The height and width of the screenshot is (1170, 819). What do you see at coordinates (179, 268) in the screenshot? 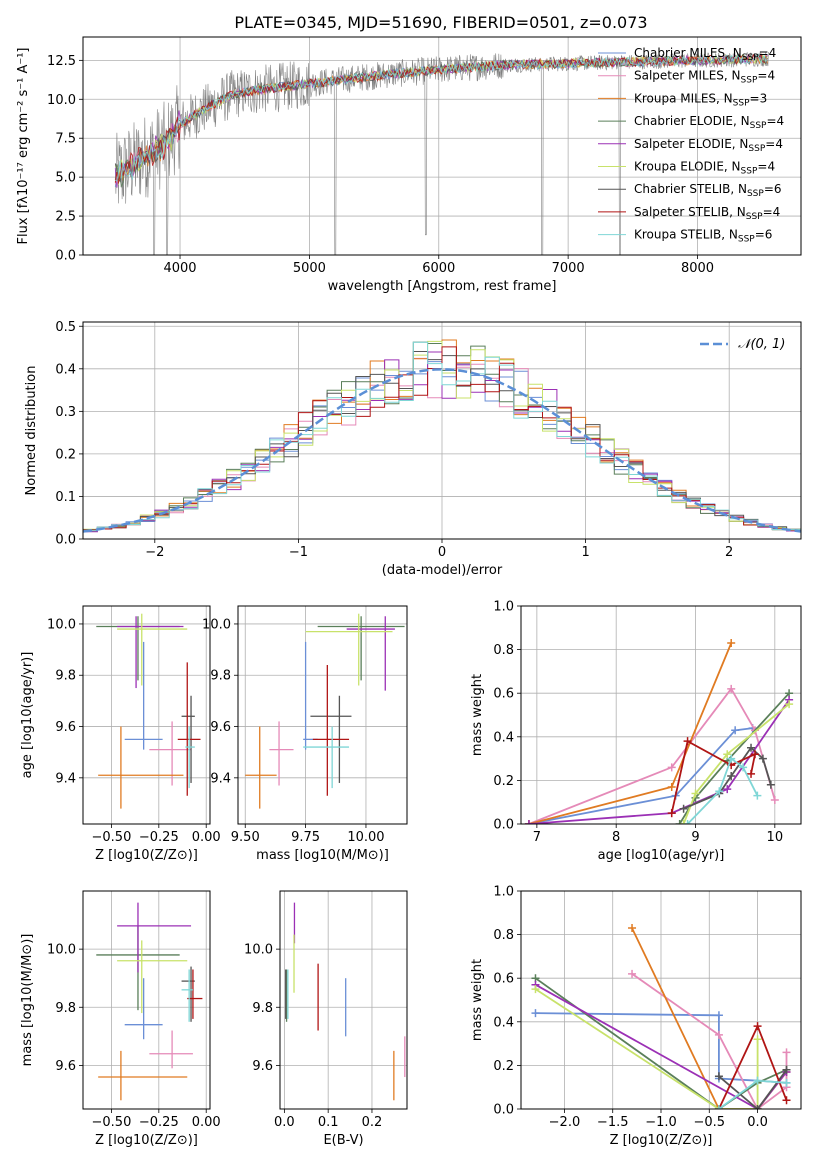
I see `x-tick-label: 4000` at bounding box center [179, 268].